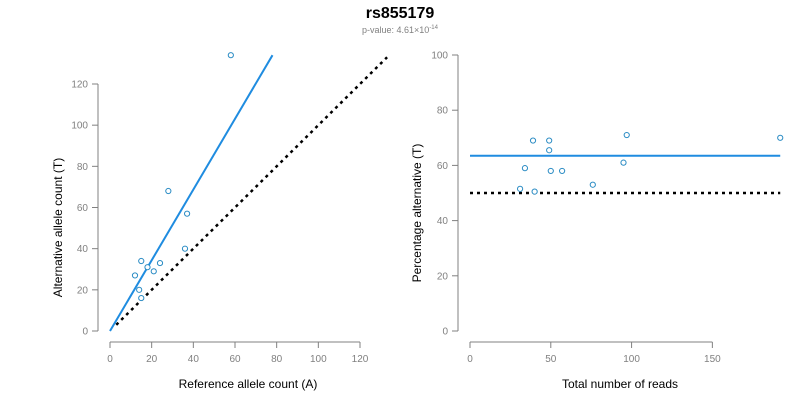 The image size is (800, 400). Describe the element at coordinates (152, 359) in the screenshot. I see `left-x-tick-label: 20` at that location.